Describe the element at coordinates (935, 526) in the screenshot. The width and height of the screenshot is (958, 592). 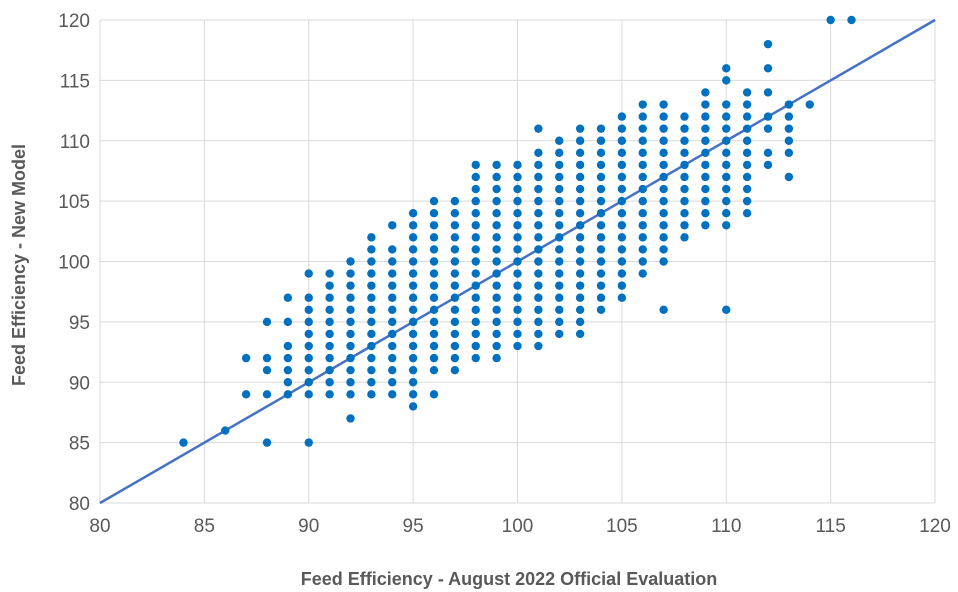
I see `x-tick-label: 120` at that location.